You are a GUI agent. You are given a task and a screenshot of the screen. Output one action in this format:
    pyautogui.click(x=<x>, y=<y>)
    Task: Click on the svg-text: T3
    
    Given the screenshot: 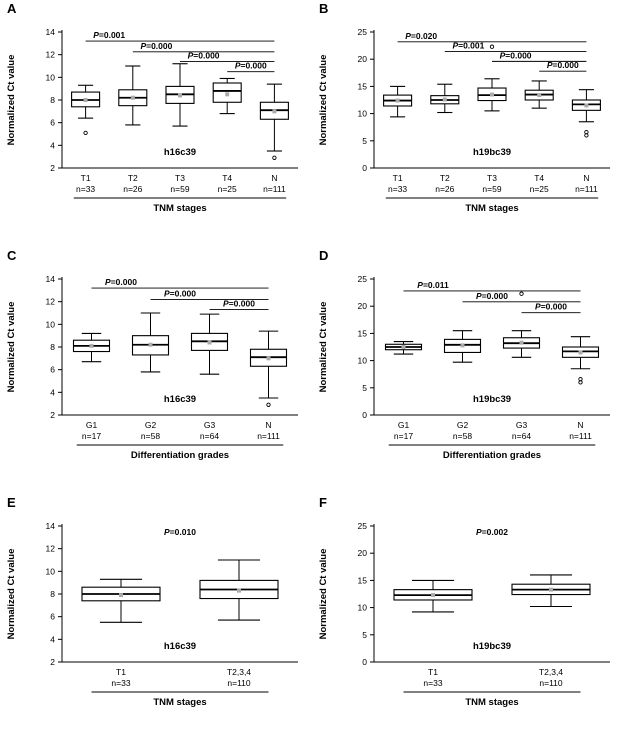 What is the action you would take?
    pyautogui.click(x=492, y=178)
    